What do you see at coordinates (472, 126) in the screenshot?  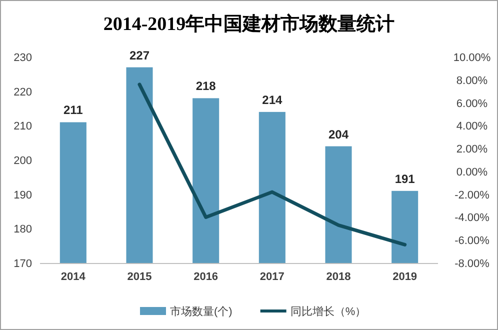 I see `y2-tick-label: 4.00%` at bounding box center [472, 126].